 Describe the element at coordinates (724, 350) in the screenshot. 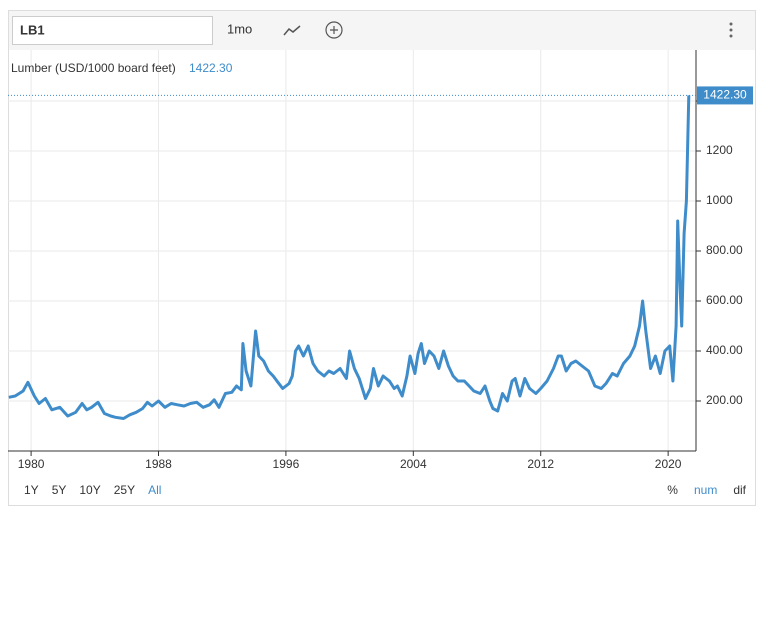

I see `y-tick-label: 400.00` at that location.